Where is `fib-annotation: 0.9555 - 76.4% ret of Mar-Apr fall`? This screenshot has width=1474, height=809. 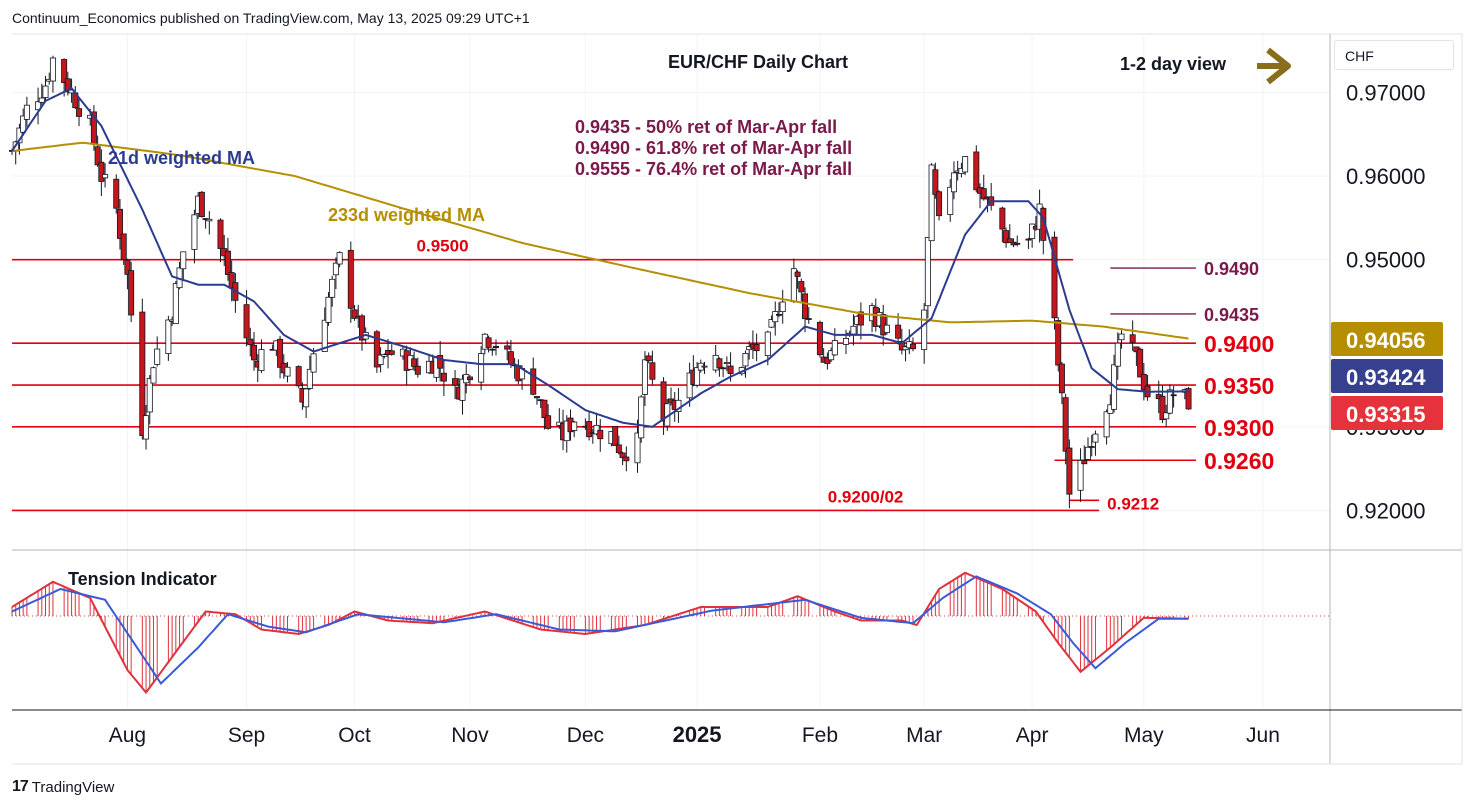 fib-annotation: 0.9555 - 76.4% ret of Mar-Apr fall is located at coordinates (713, 169).